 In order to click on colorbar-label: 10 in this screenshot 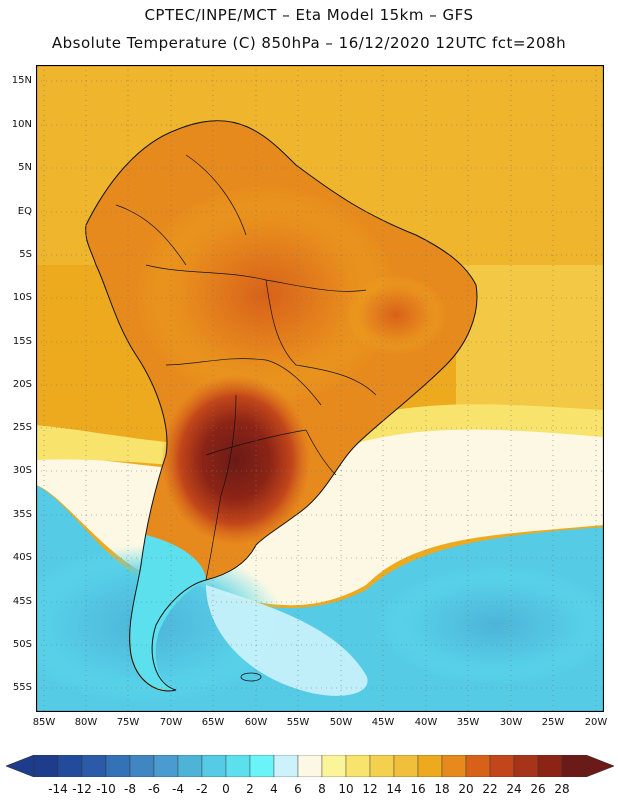, I will do `click(346, 789)`.